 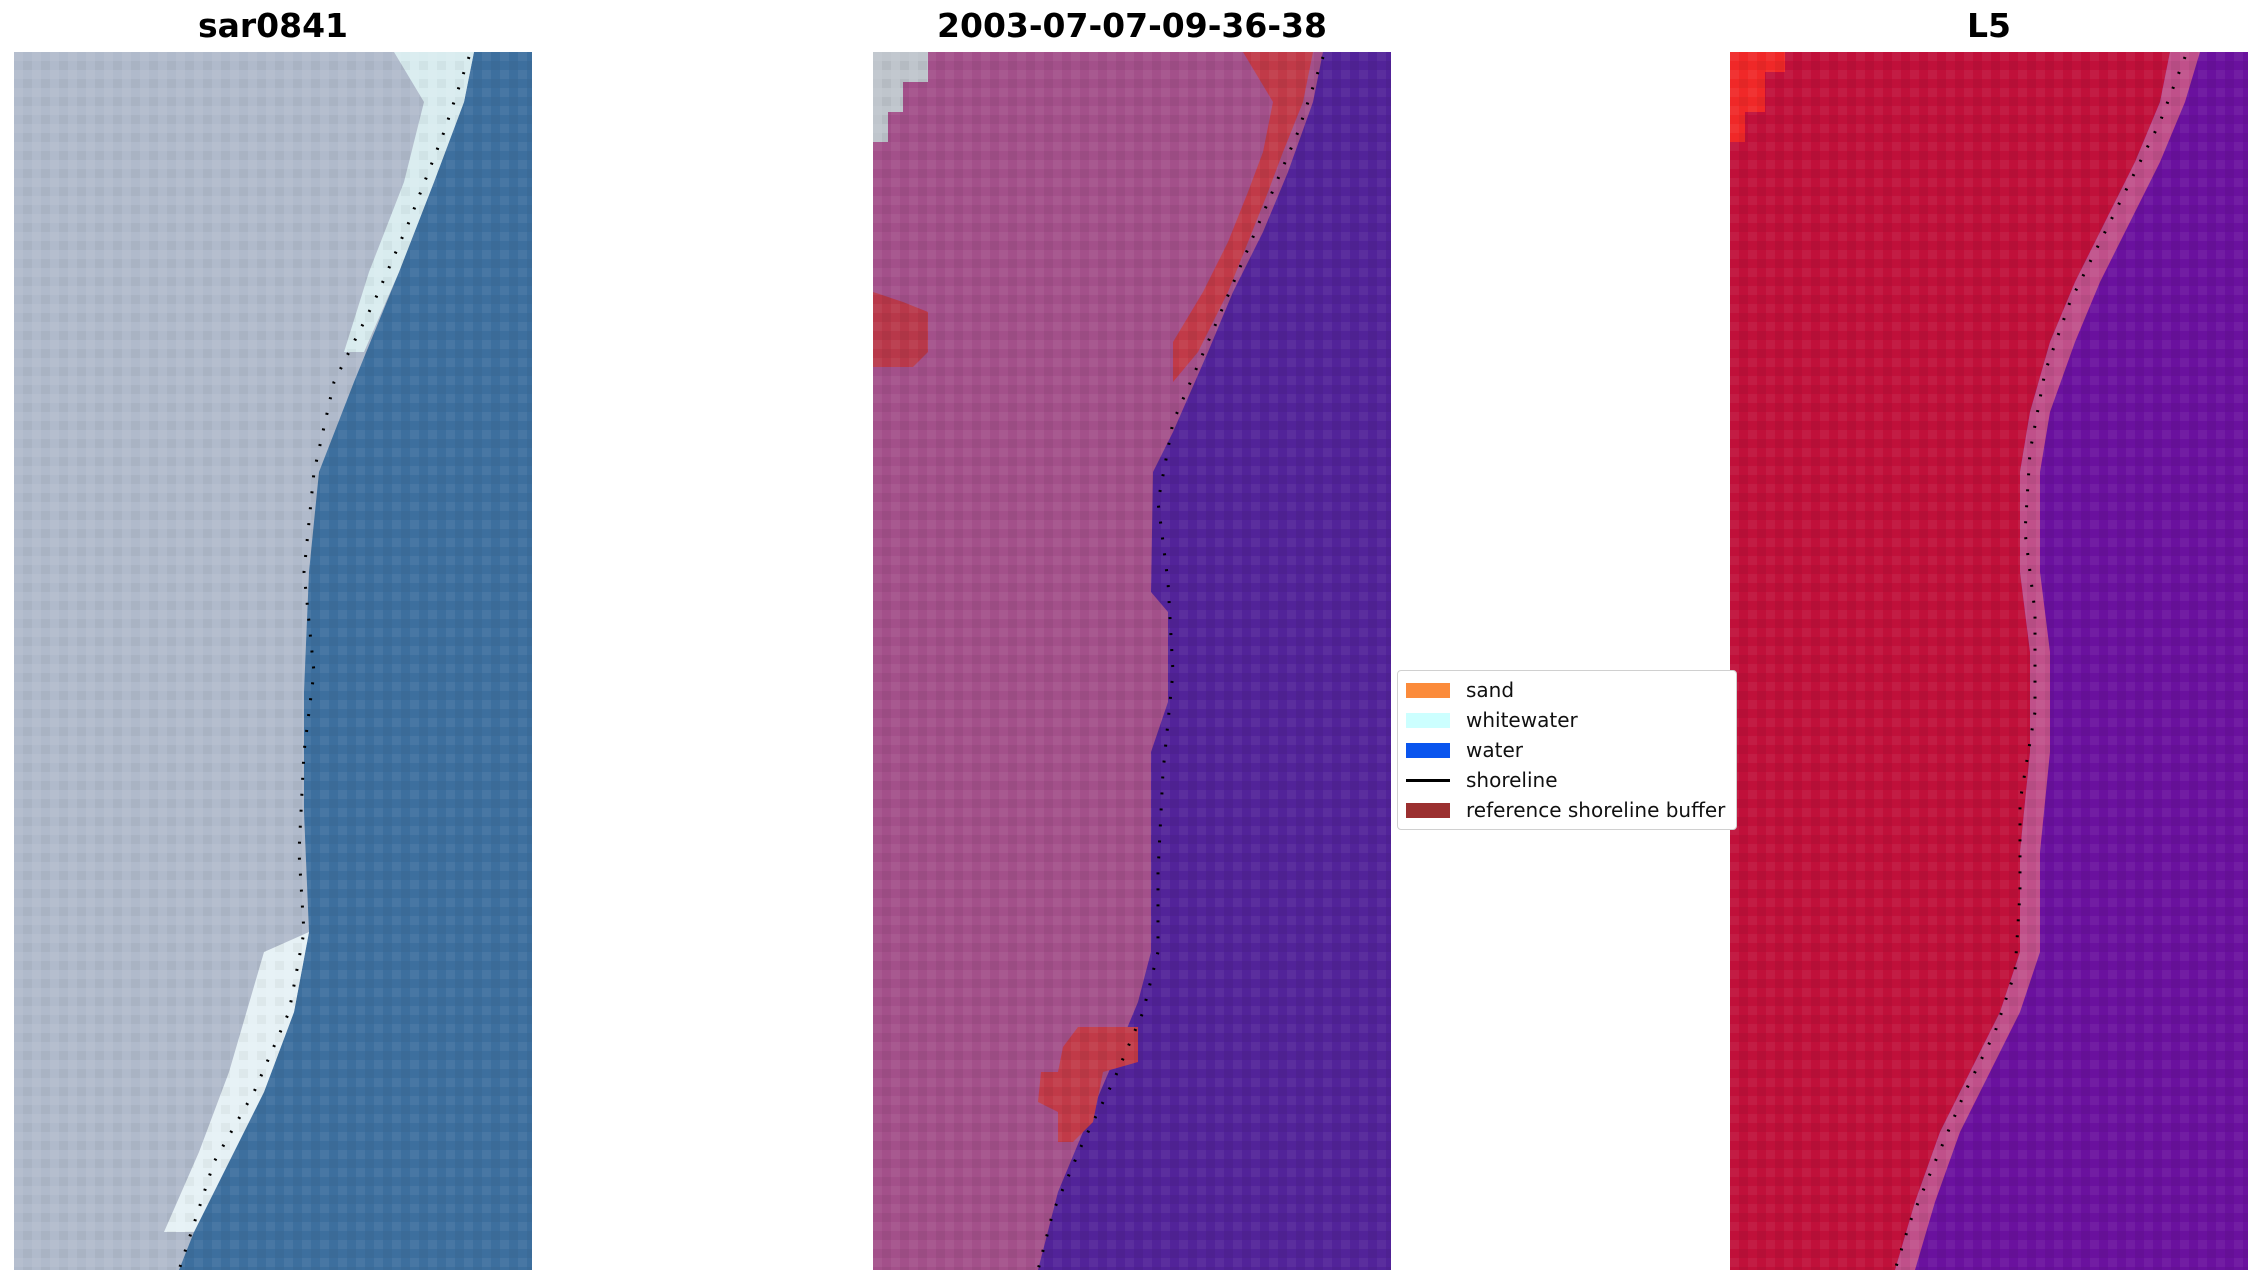 I want to click on whitewater-swatch, so click(x=1428, y=720).